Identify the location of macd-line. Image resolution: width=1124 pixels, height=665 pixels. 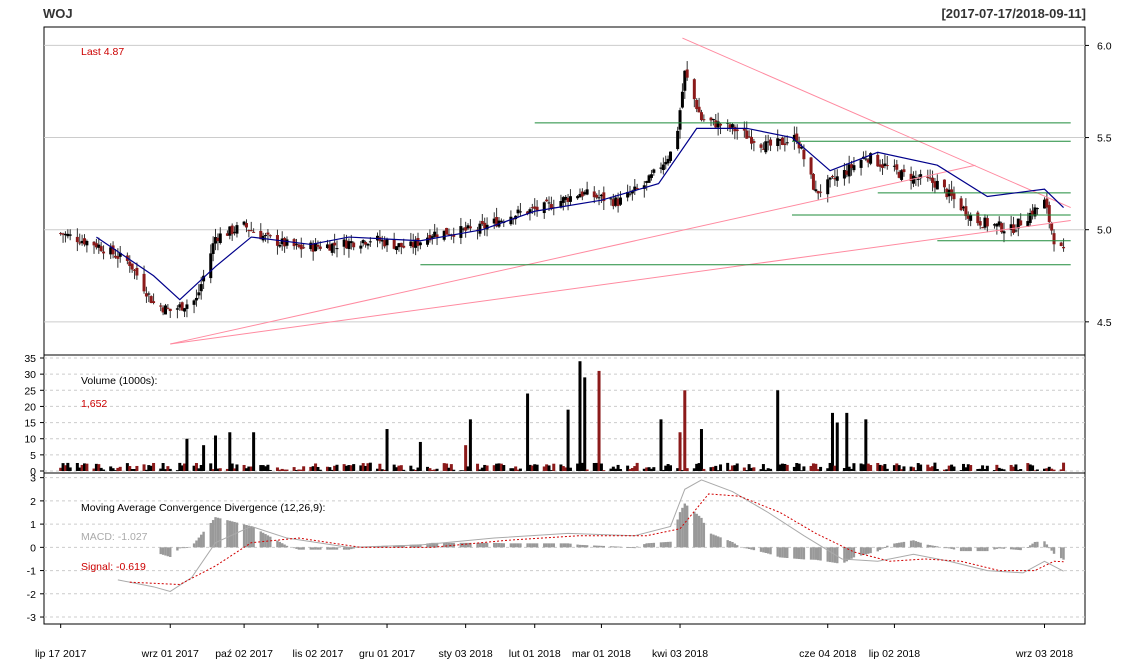
(590, 536).